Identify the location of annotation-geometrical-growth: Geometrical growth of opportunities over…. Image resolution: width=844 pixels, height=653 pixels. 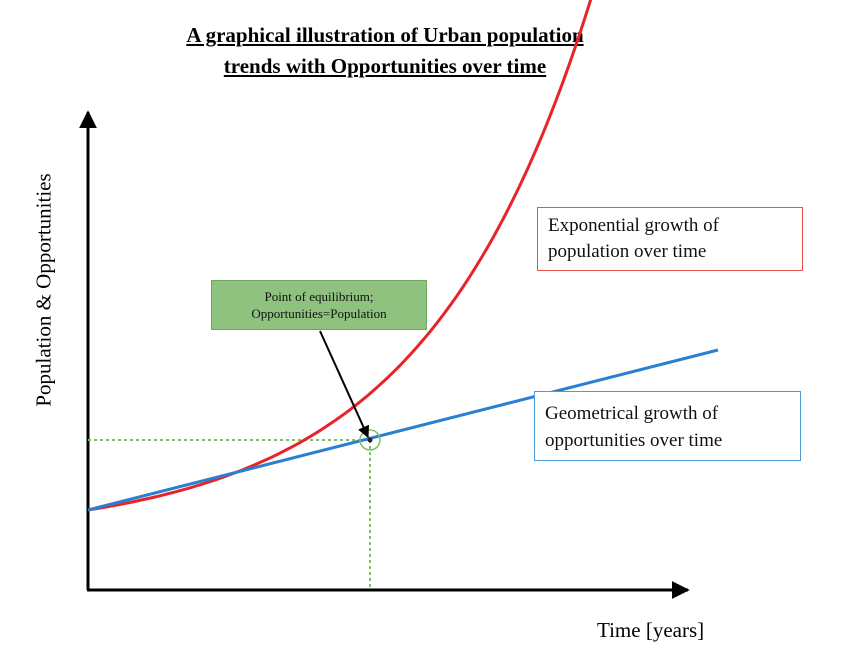
(667, 426).